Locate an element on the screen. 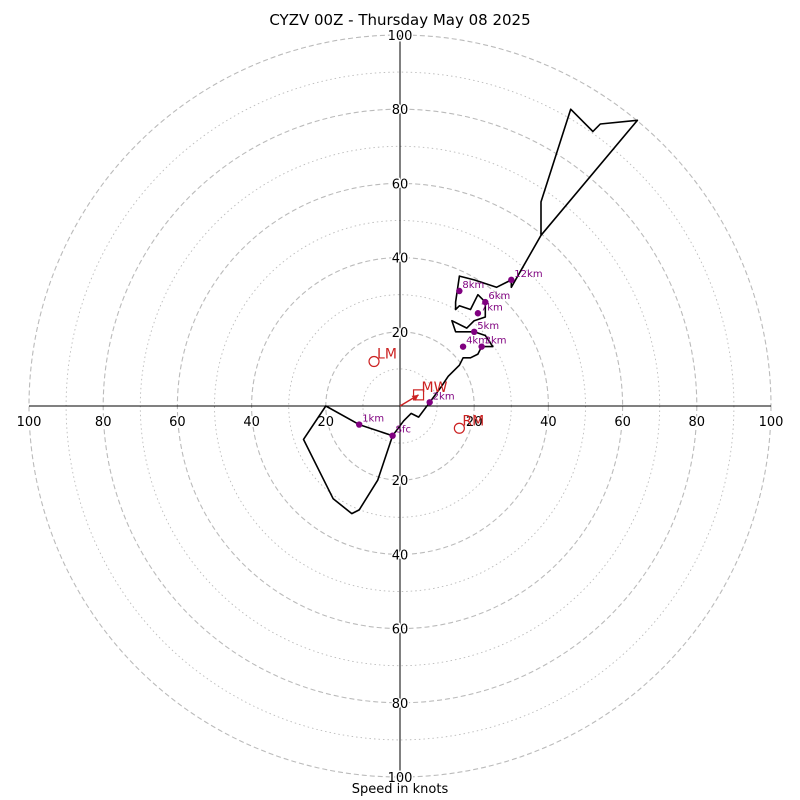 This screenshot has height=800, width=800. height-label-7km: 7km is located at coordinates (492, 307).